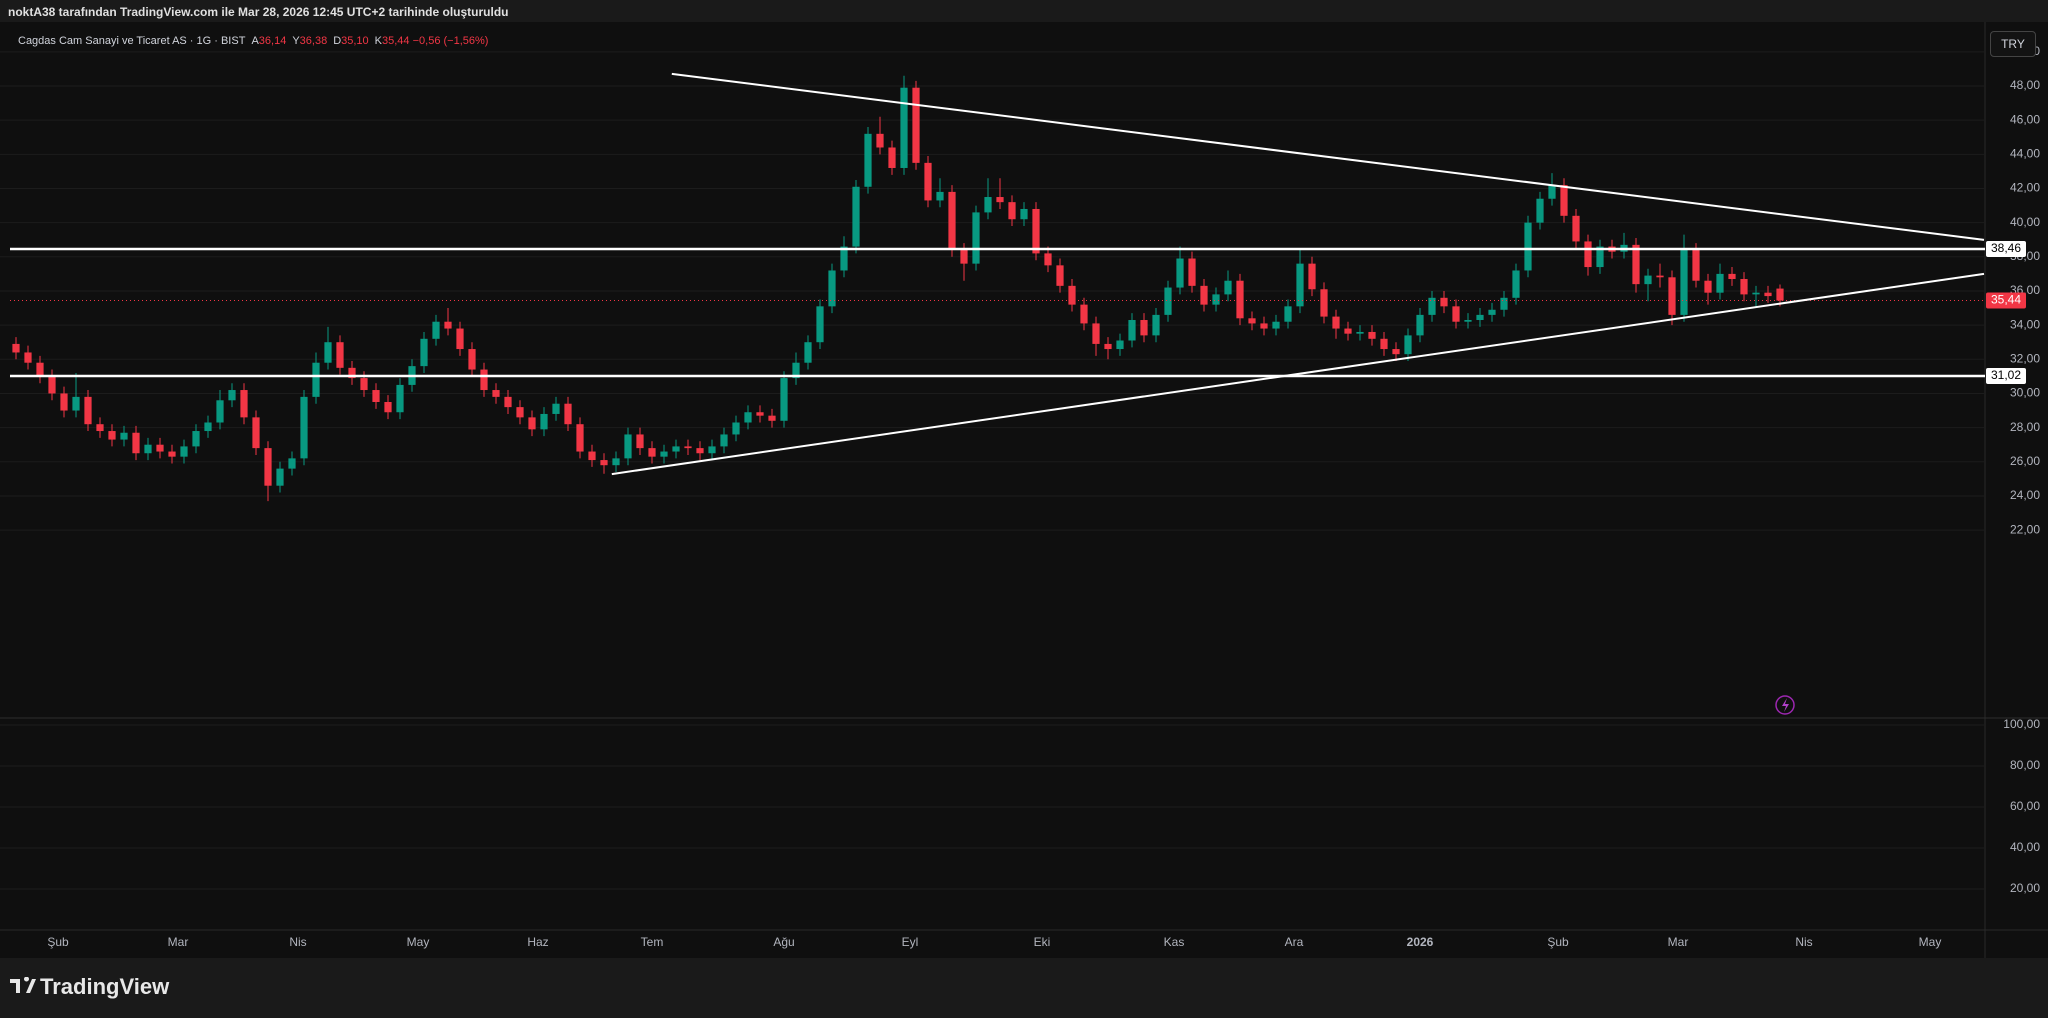  What do you see at coordinates (396, 41) in the screenshot?
I see `ohlc-value: 35,44` at bounding box center [396, 41].